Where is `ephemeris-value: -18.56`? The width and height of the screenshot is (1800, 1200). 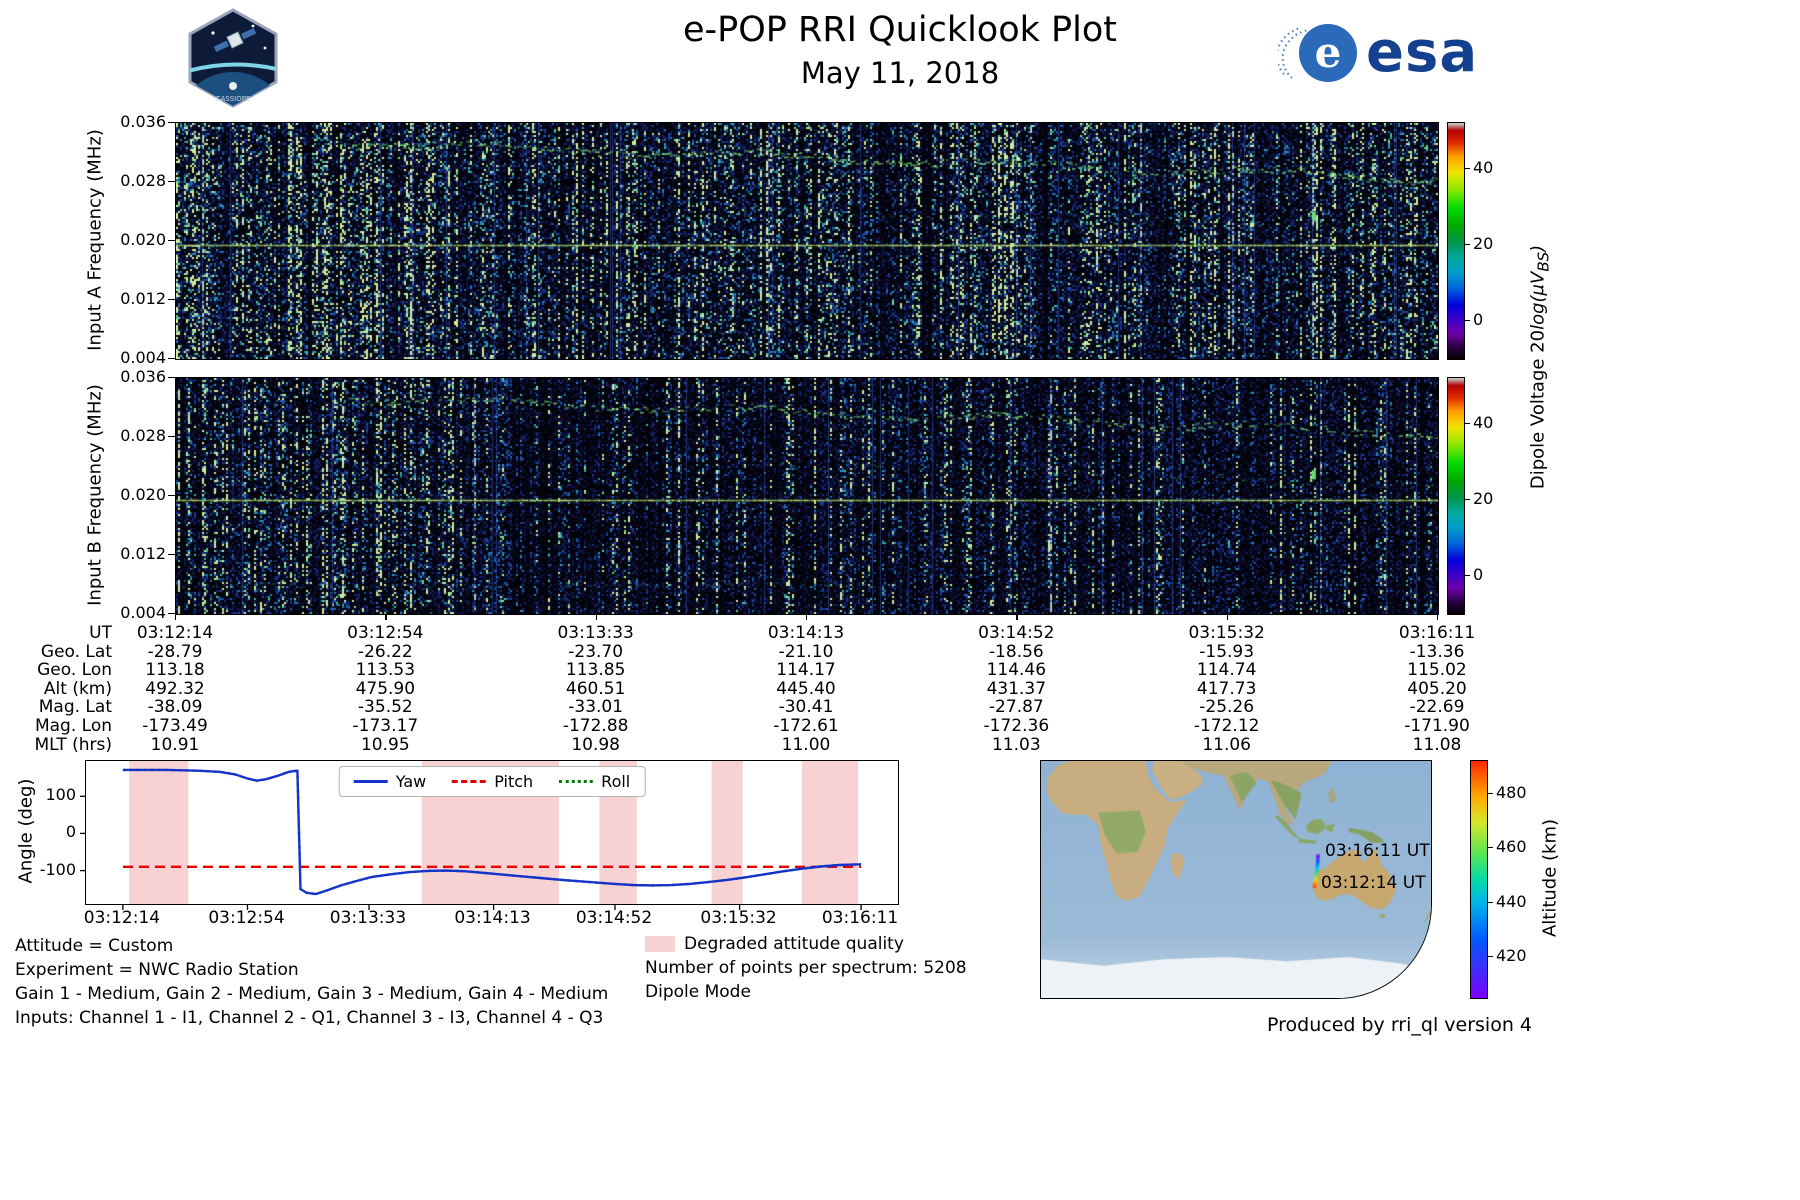
ephemeris-value: -18.56 is located at coordinates (1016, 651).